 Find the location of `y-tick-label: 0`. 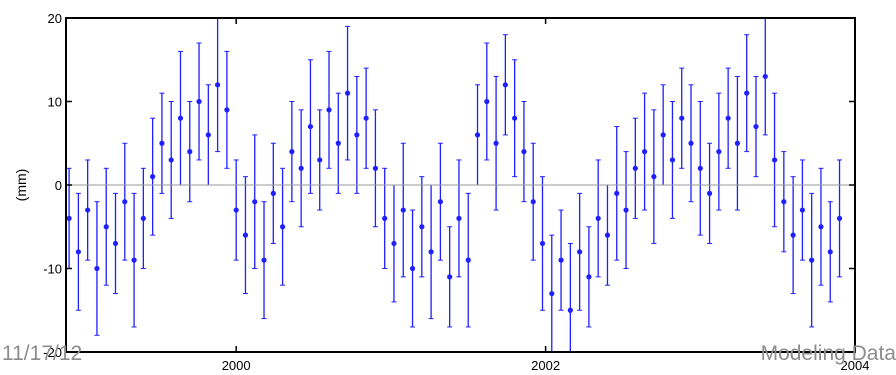

y-tick-label: 0 is located at coordinates (58, 185).